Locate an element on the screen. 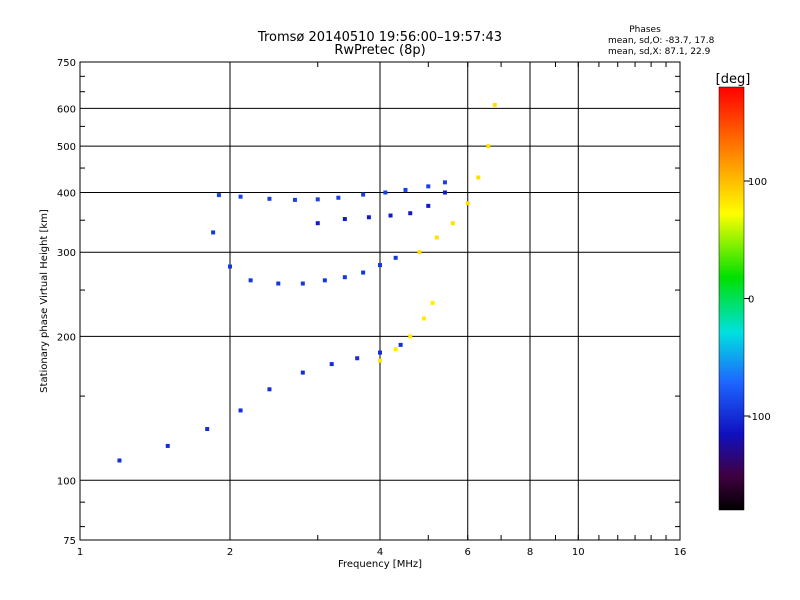  x-tick-label: 16 is located at coordinates (680, 552).